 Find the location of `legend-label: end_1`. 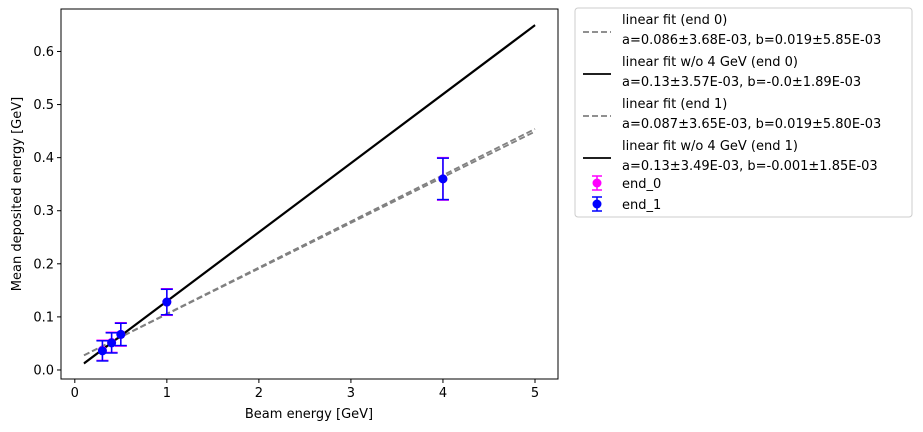

legend-label: end_1 is located at coordinates (641, 205).